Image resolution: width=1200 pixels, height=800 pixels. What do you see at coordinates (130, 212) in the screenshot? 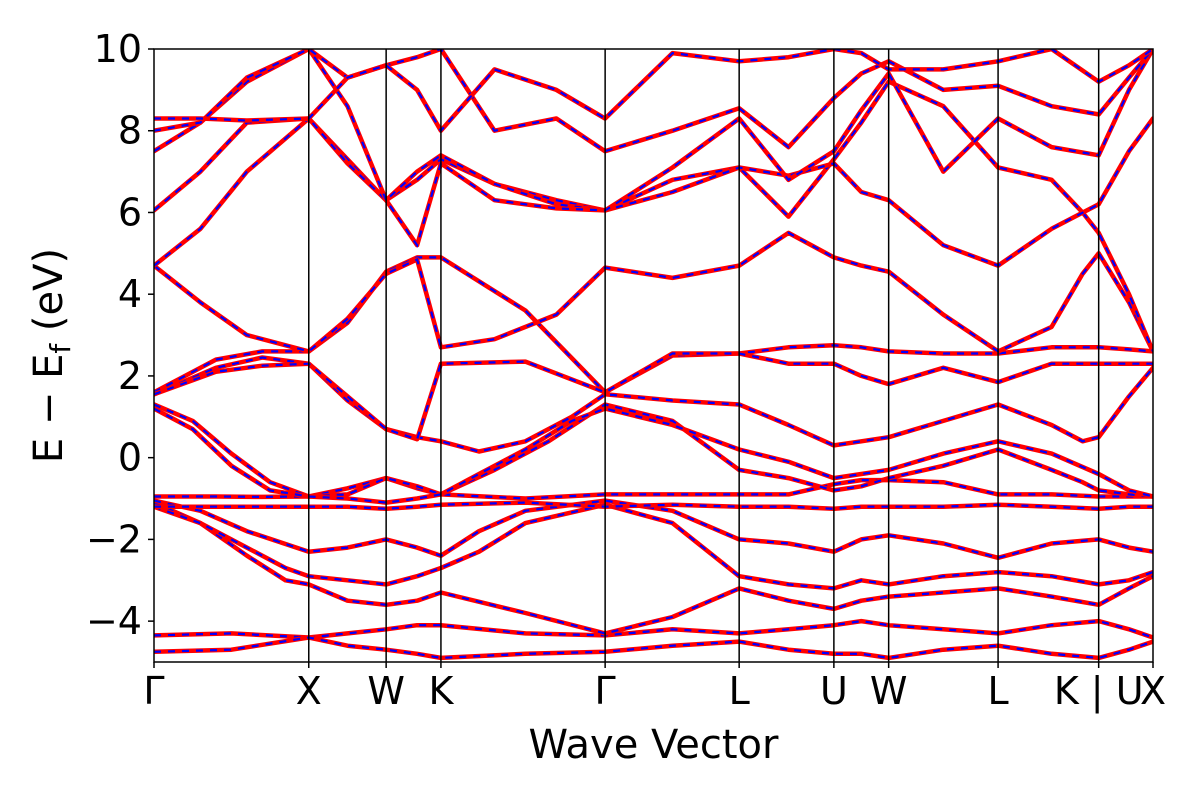
I see `y-tick-label-5: 6` at bounding box center [130, 212].